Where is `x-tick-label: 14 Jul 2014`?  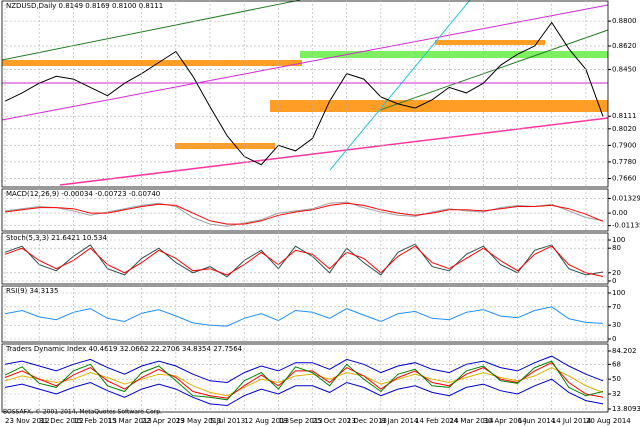
x-tick-label: 14 Jul 2014 is located at coordinates (572, 421).